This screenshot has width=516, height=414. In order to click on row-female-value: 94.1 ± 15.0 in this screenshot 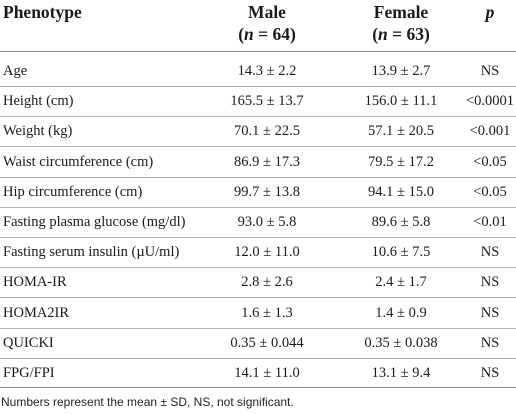, I will do `click(401, 191)`.